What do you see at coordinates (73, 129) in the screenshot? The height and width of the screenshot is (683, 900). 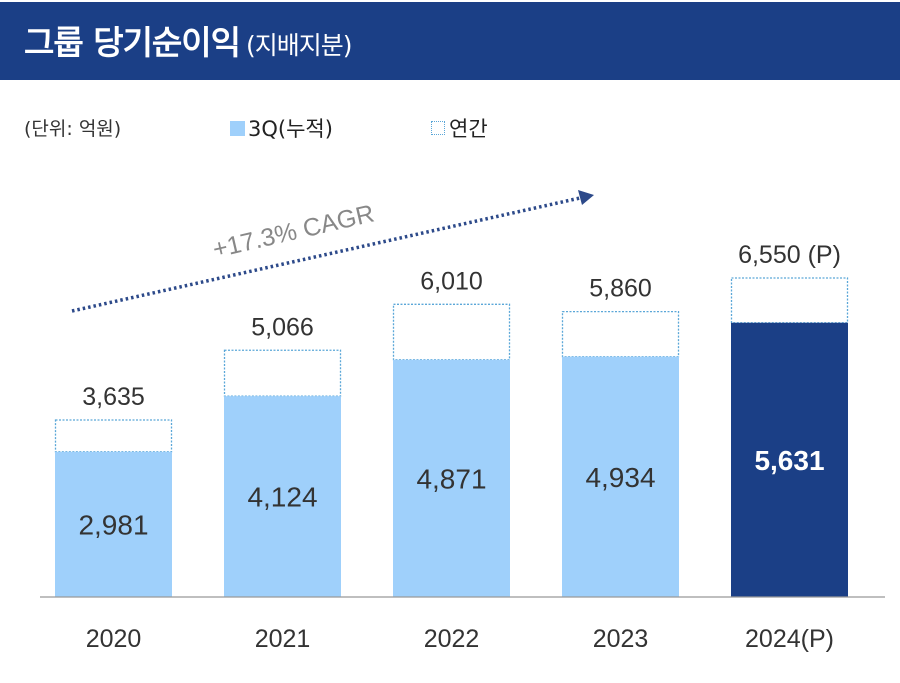 I see `unit-label: (단위: 억원)` at bounding box center [73, 129].